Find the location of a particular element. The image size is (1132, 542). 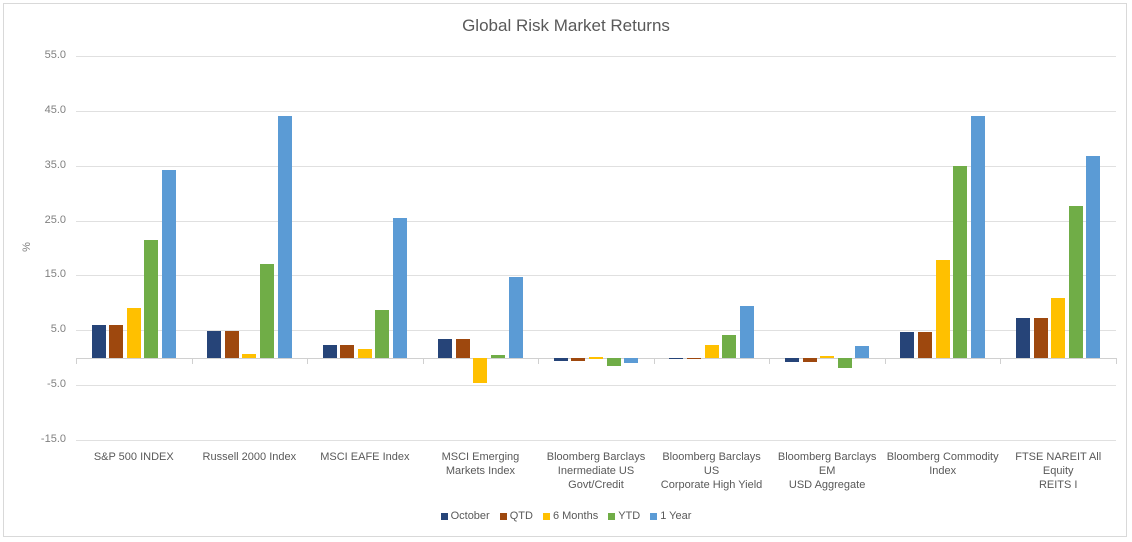

y-tick-label: 45.0 is located at coordinates (55, 109).